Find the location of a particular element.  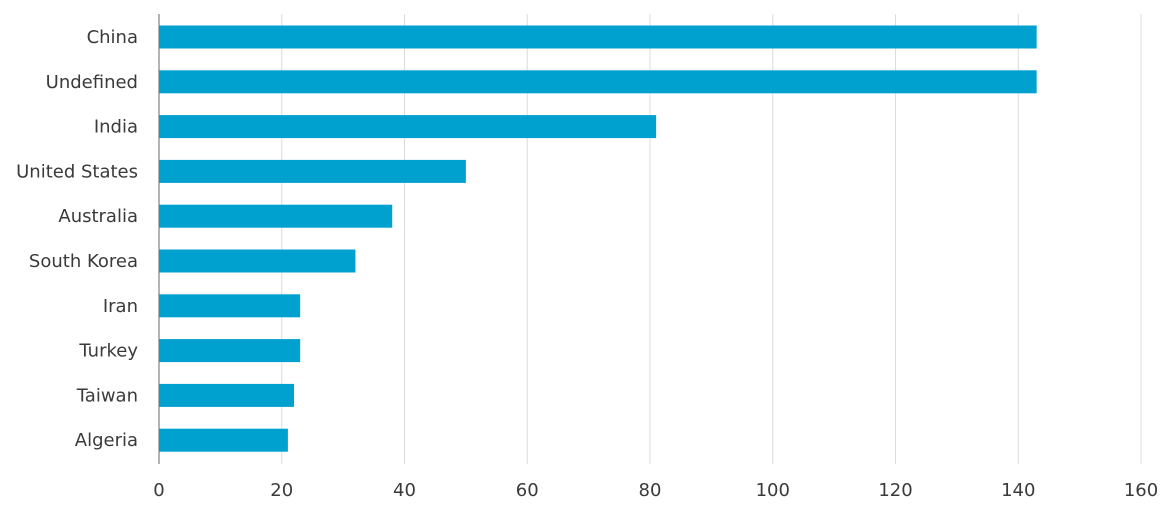

category-label: South Korea is located at coordinates (83, 261).